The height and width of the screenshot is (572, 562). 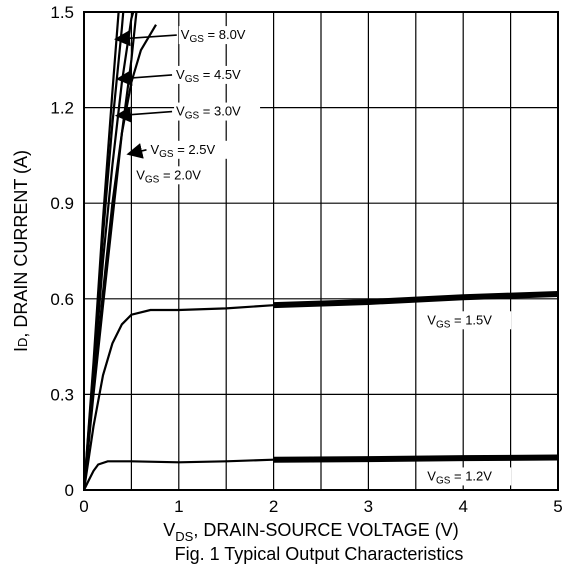 What do you see at coordinates (83, 506) in the screenshot?
I see `x-tick-label: 0` at bounding box center [83, 506].